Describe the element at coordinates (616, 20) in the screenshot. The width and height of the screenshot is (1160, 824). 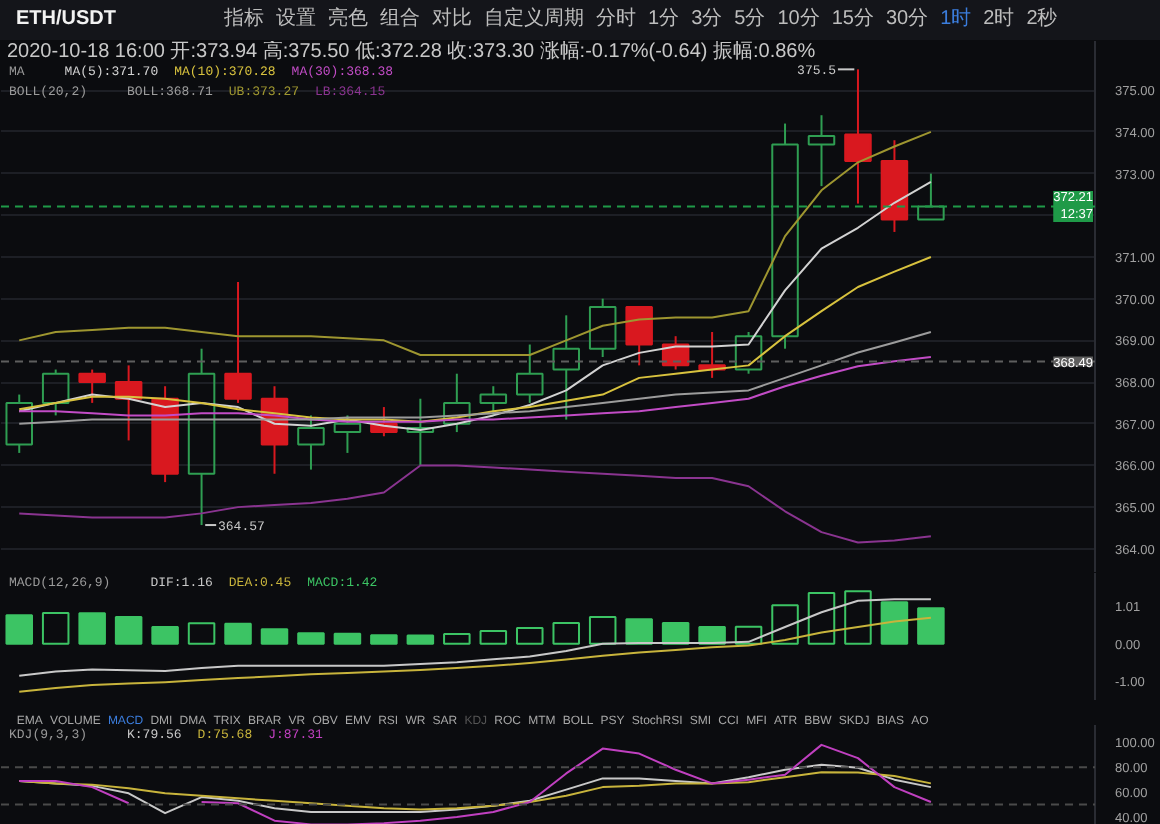
I see `text: 分时` at that location.